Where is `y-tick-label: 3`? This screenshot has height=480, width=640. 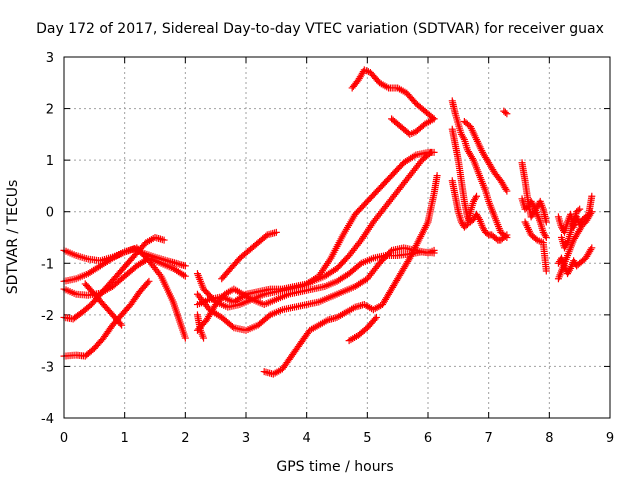 y-tick-label: 3 is located at coordinates (50, 58).